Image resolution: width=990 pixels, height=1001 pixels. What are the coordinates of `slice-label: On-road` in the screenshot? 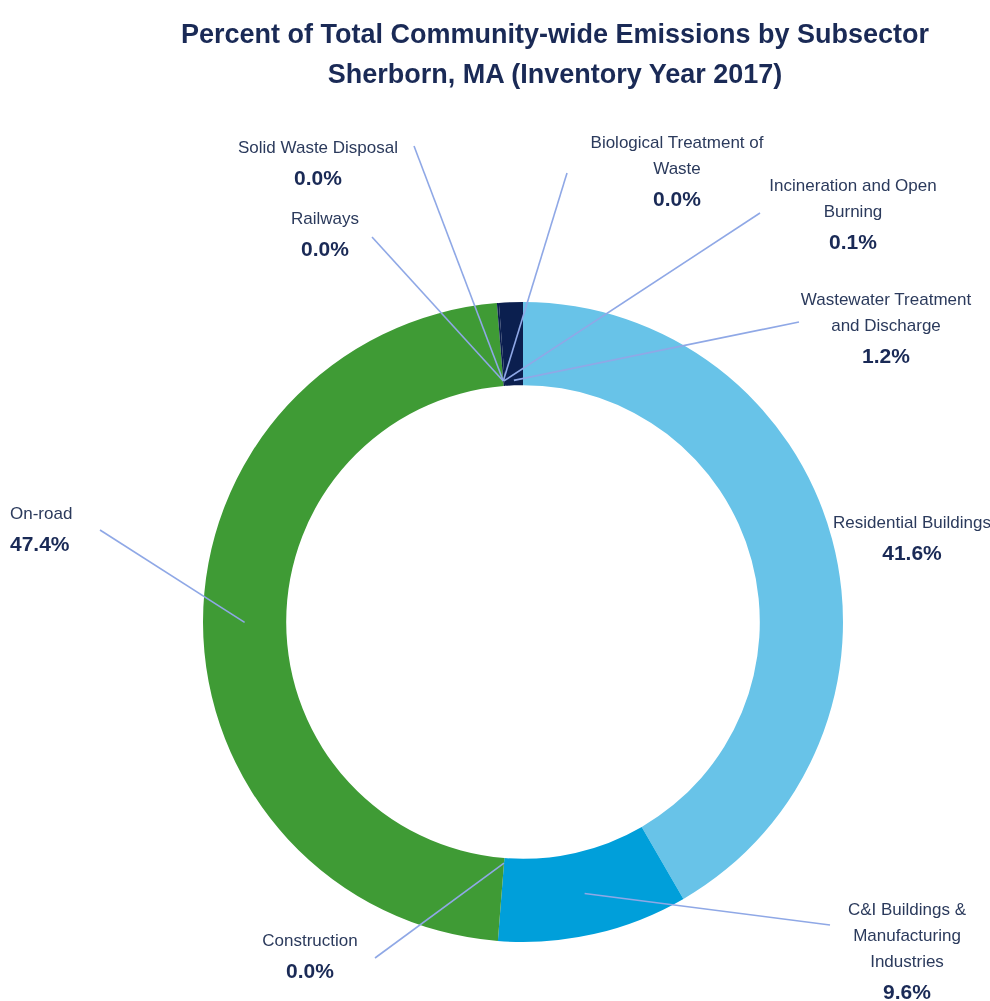 It's located at (41, 513).